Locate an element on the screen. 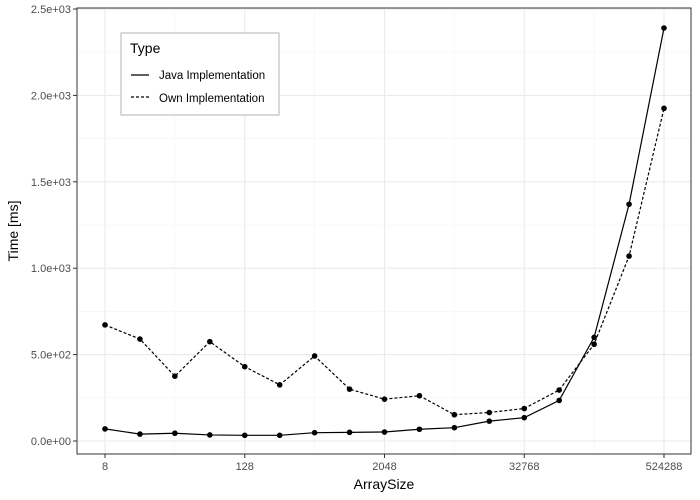 The image size is (700, 500). x-tick-label: 128 is located at coordinates (245, 467).